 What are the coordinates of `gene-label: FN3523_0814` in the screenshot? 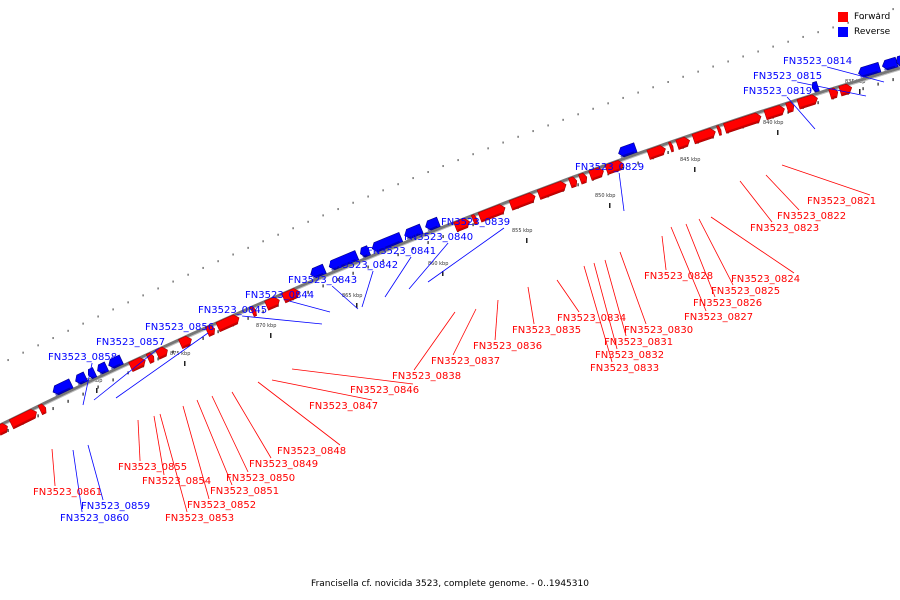 It's located at (817, 61).